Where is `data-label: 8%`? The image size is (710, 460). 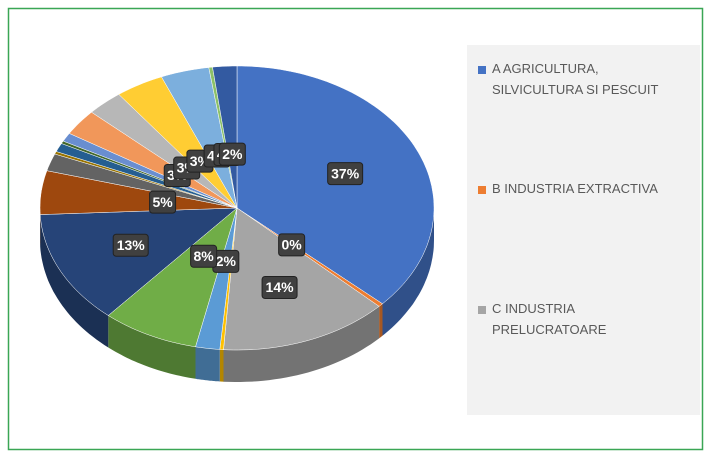 data-label: 8% is located at coordinates (204, 256).